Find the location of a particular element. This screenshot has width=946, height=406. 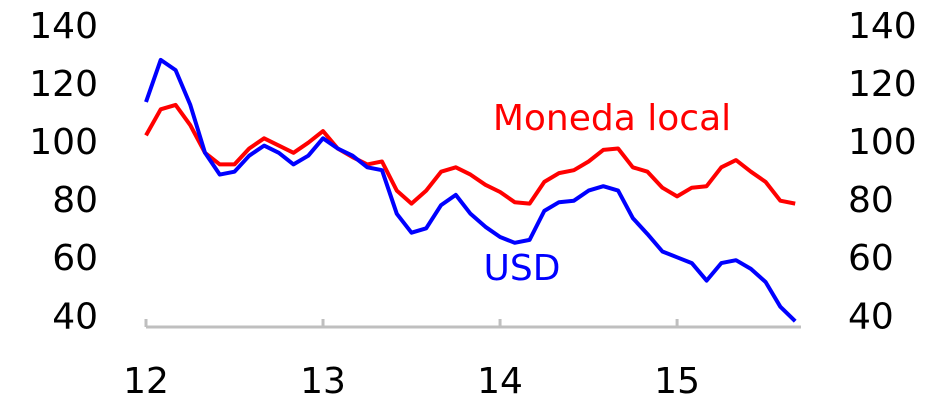

y2-tick-label: 140 is located at coordinates (882, 26).